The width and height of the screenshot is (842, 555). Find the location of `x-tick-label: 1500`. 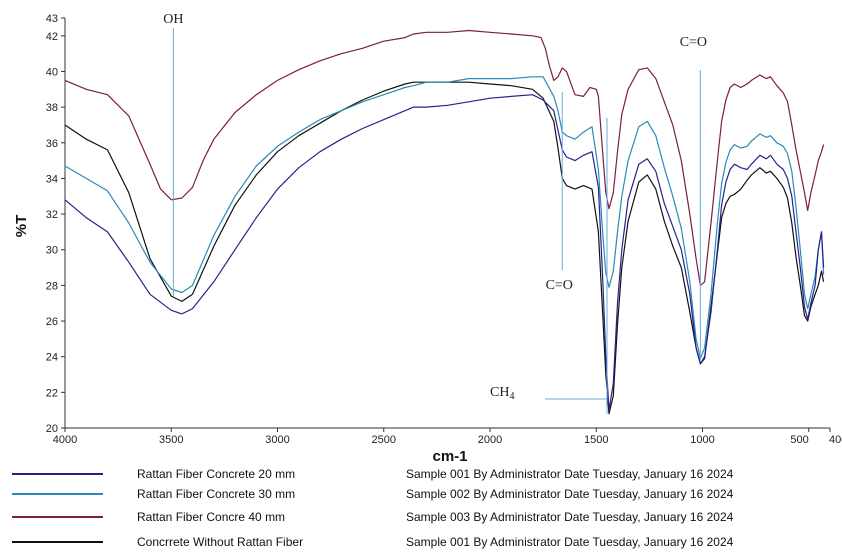

x-tick-label: 1500 is located at coordinates (596, 440).